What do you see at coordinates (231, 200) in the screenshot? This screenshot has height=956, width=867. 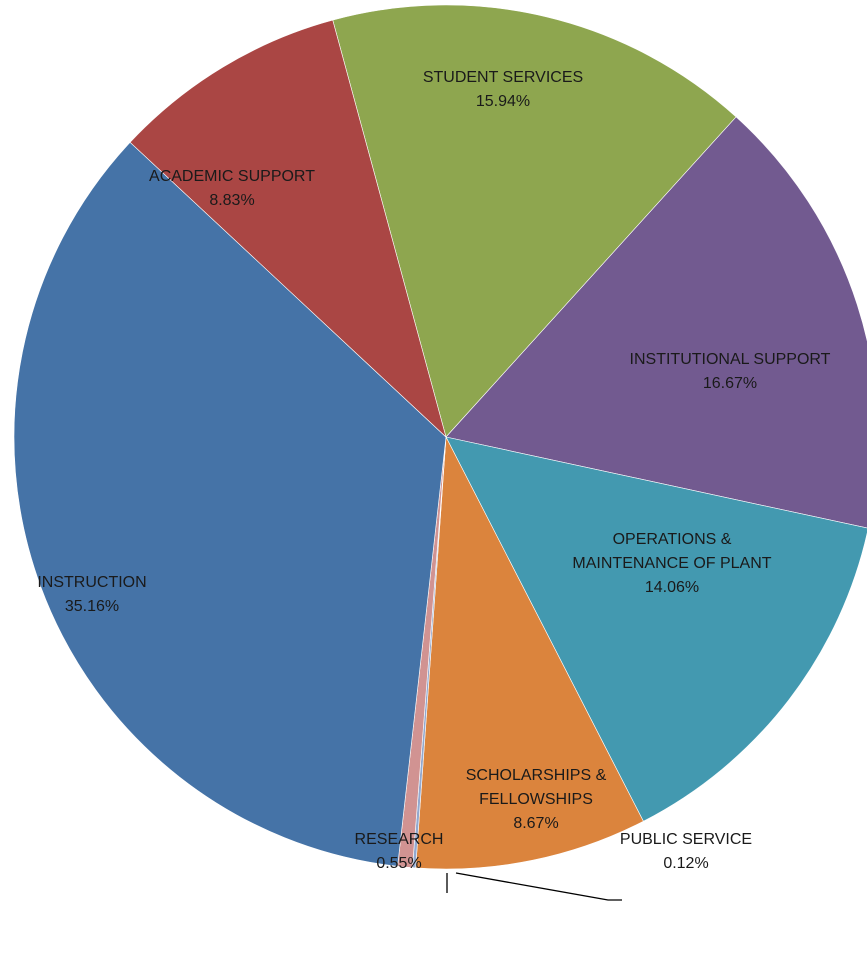 I see `slice-value: 8.83%` at bounding box center [231, 200].